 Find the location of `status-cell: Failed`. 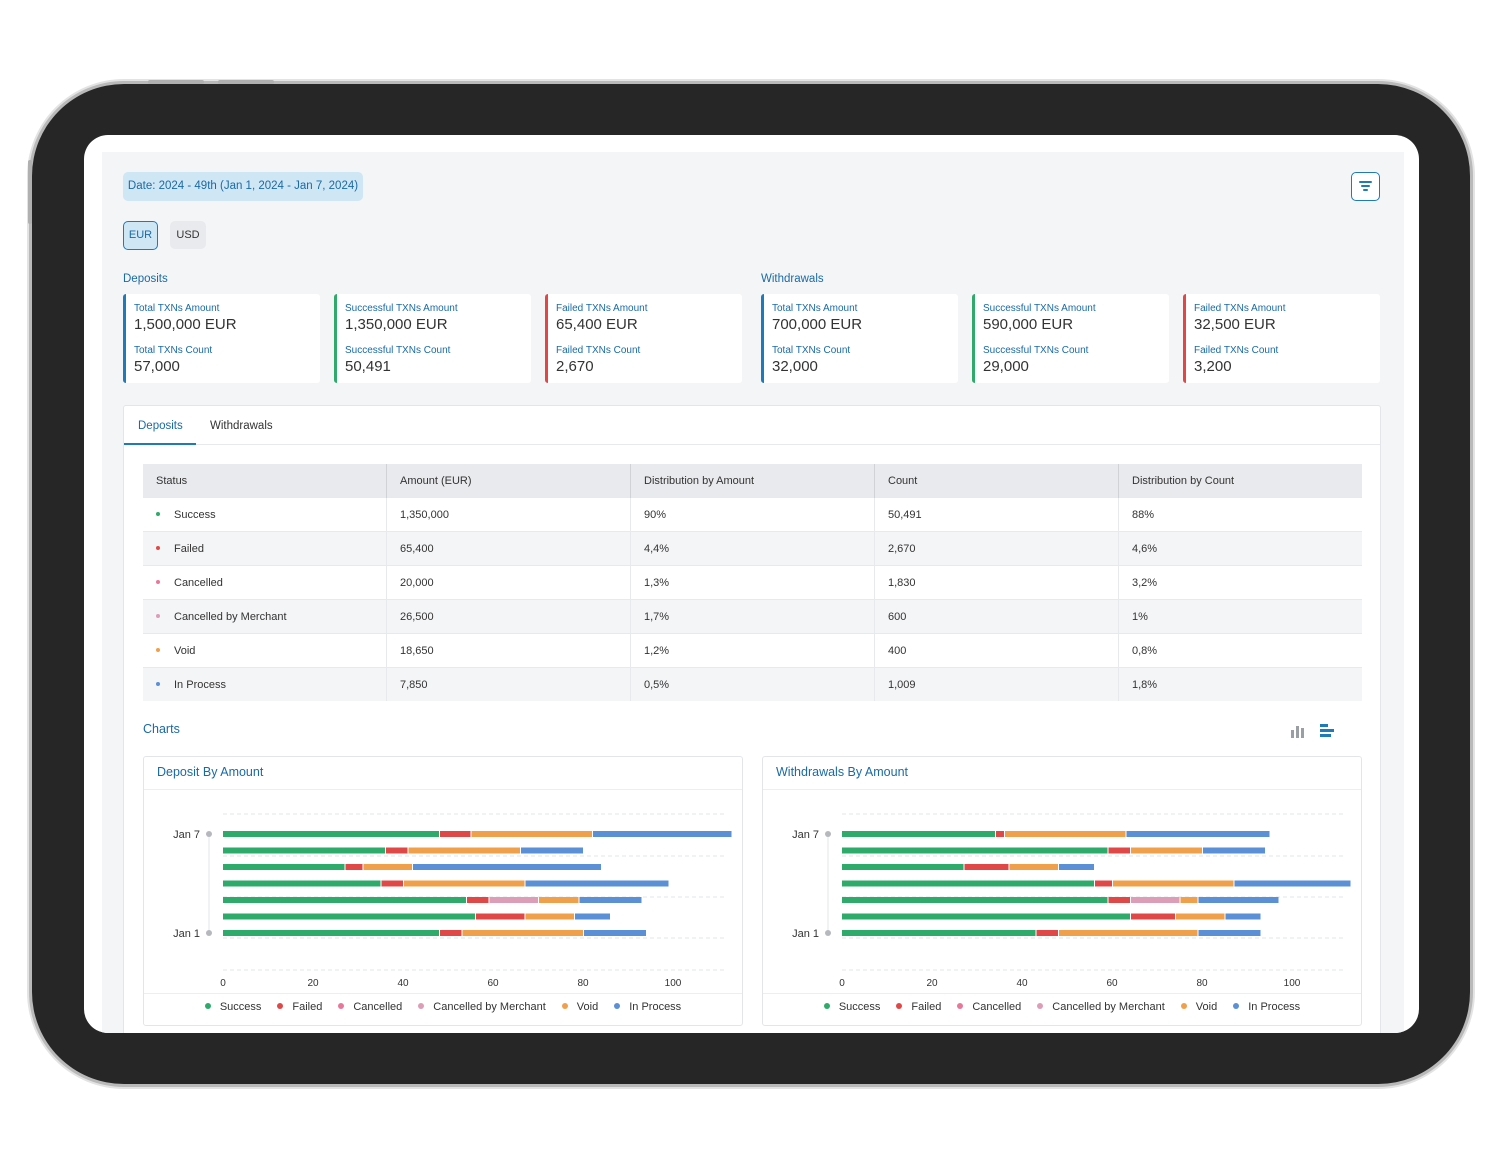

status-cell: Failed is located at coordinates (265, 548).